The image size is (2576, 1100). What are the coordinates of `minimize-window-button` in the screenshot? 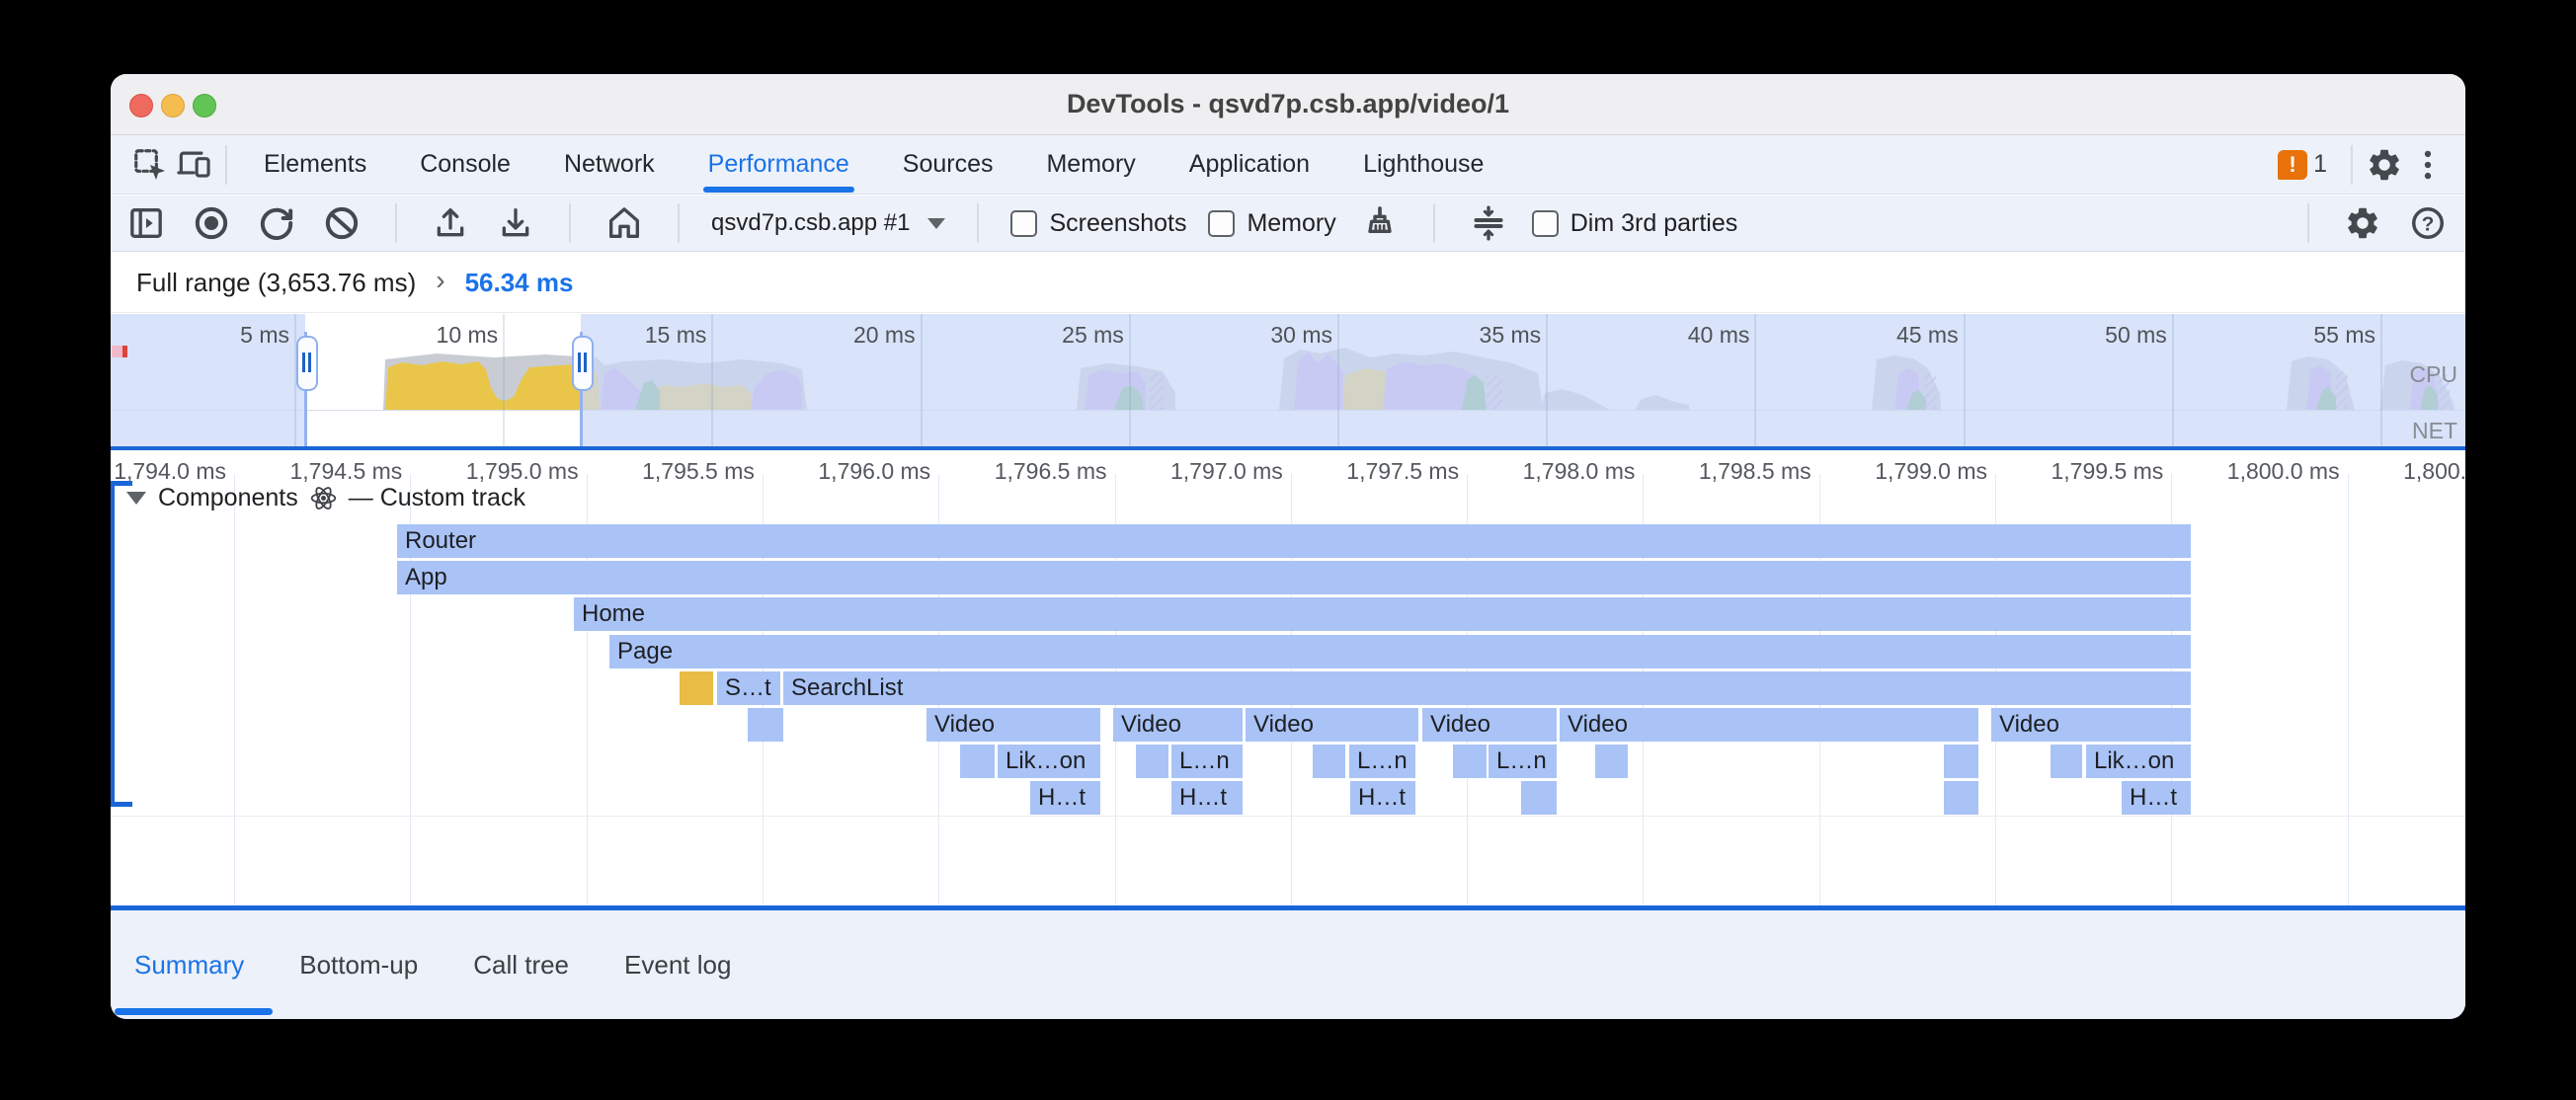 It's located at (173, 106).